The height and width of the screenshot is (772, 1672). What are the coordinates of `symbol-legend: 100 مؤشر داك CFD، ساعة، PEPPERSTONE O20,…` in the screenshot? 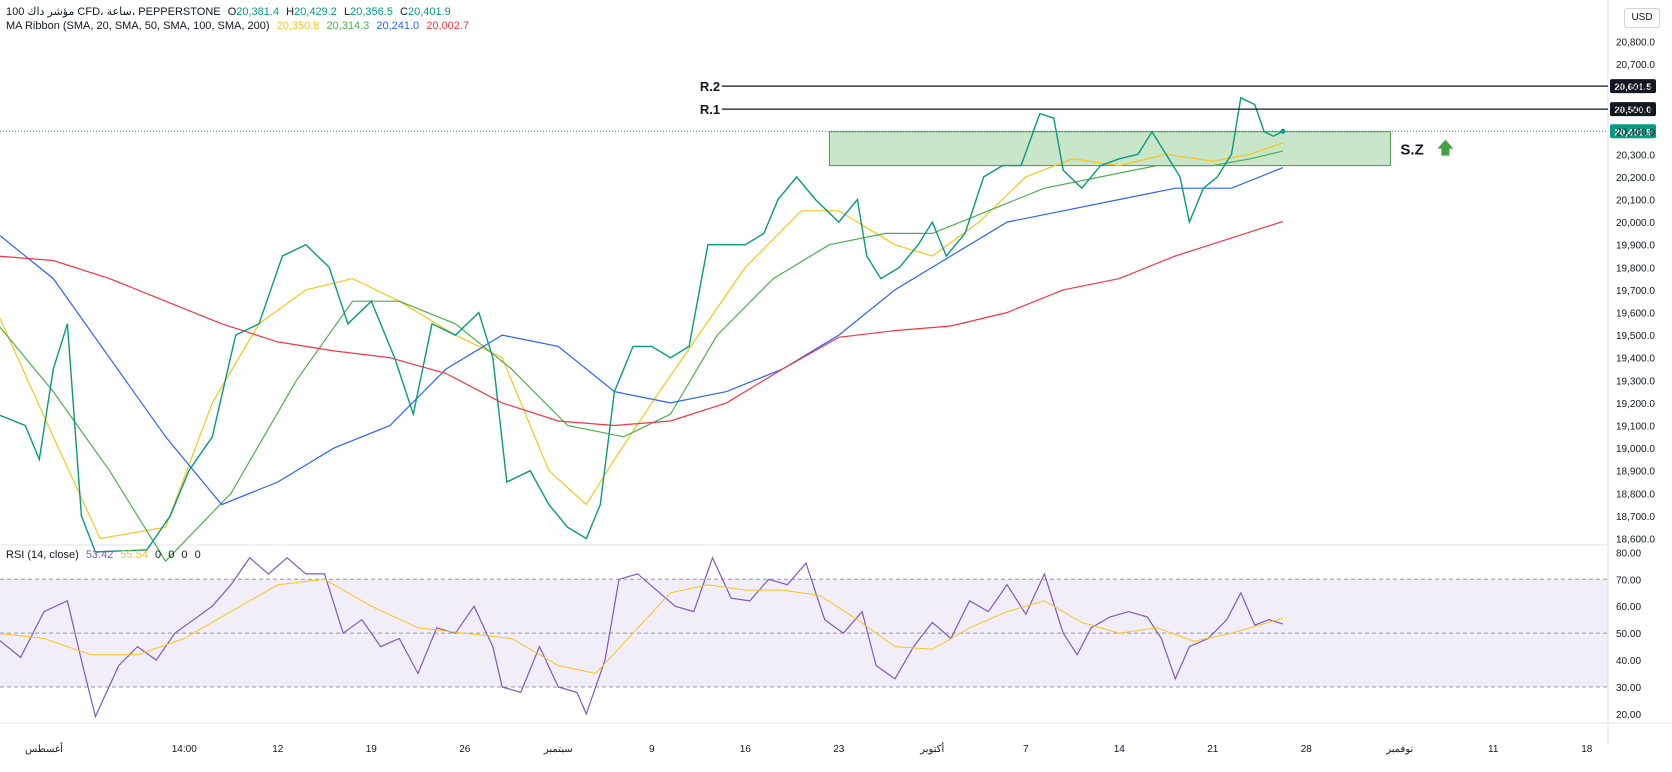 It's located at (230, 11).